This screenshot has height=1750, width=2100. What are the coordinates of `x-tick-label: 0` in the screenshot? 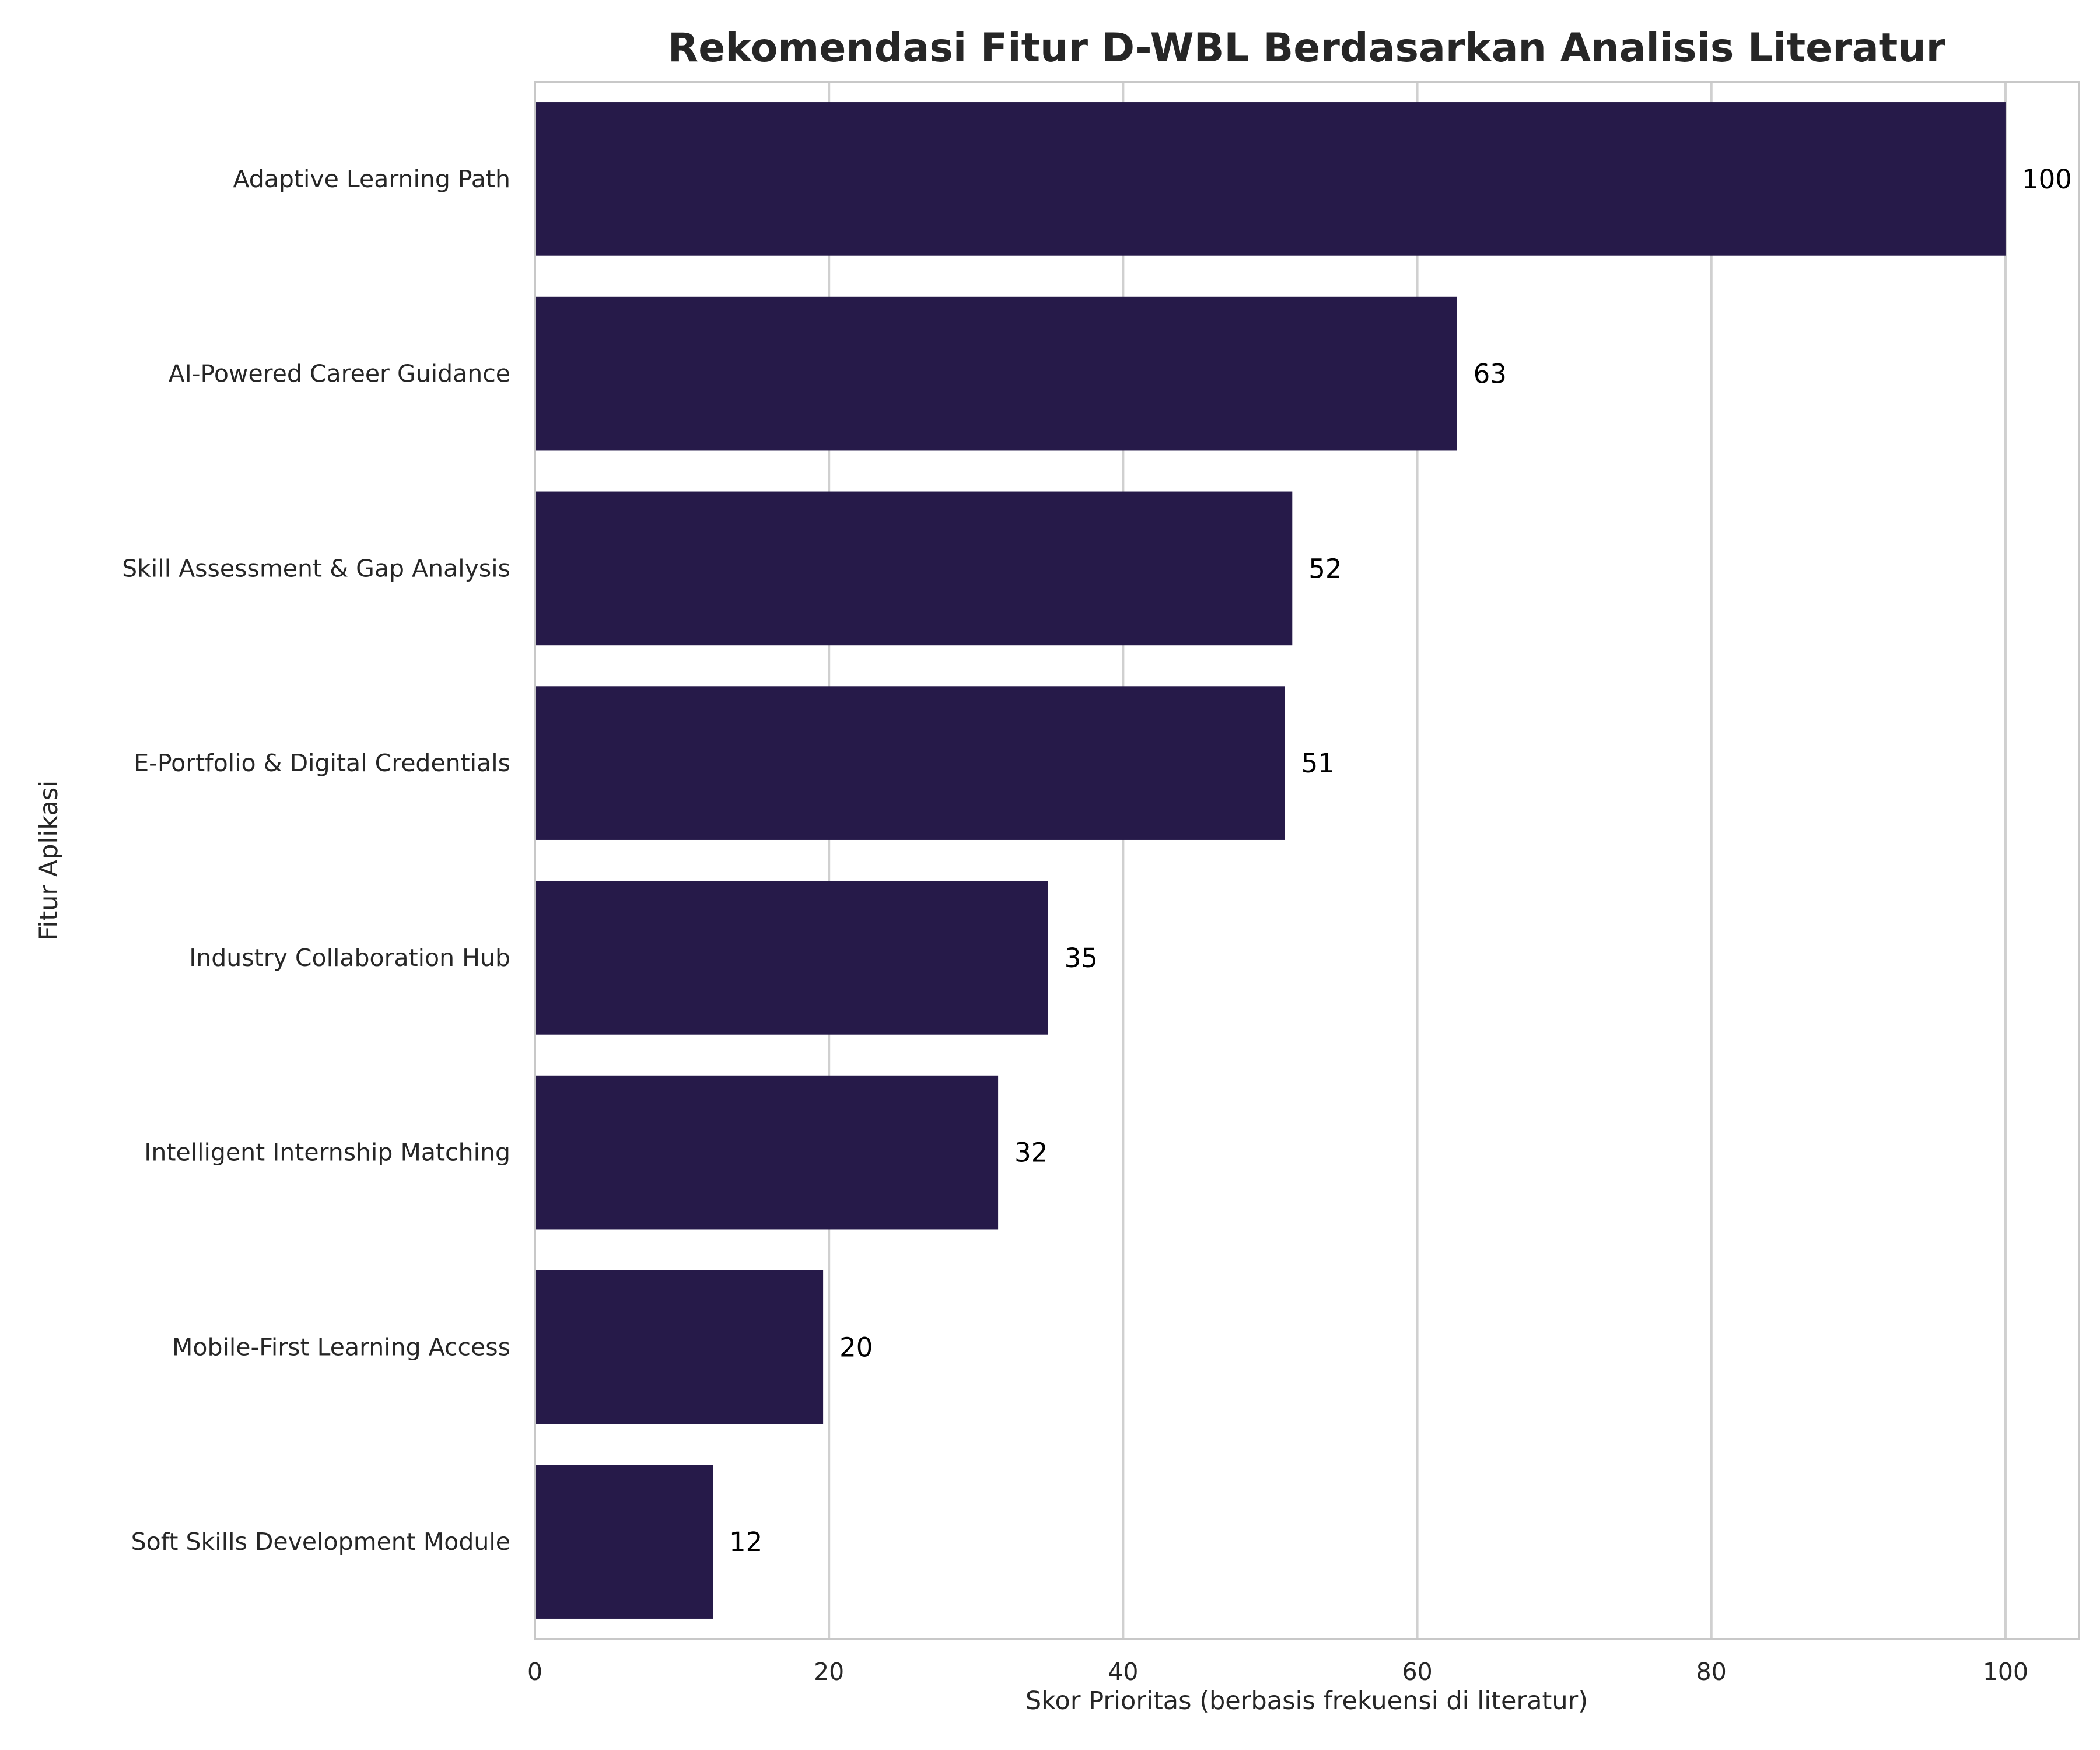 It's located at (534, 1672).